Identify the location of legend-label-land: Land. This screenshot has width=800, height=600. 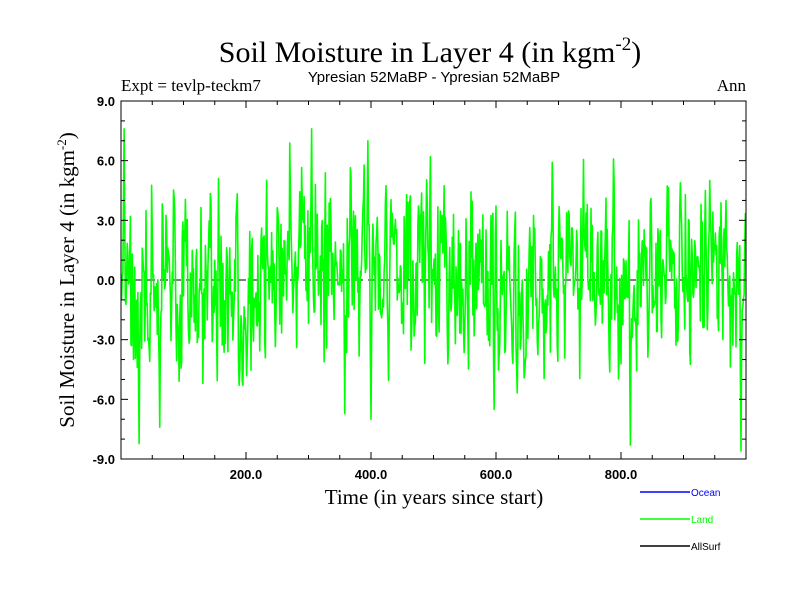
(702, 520).